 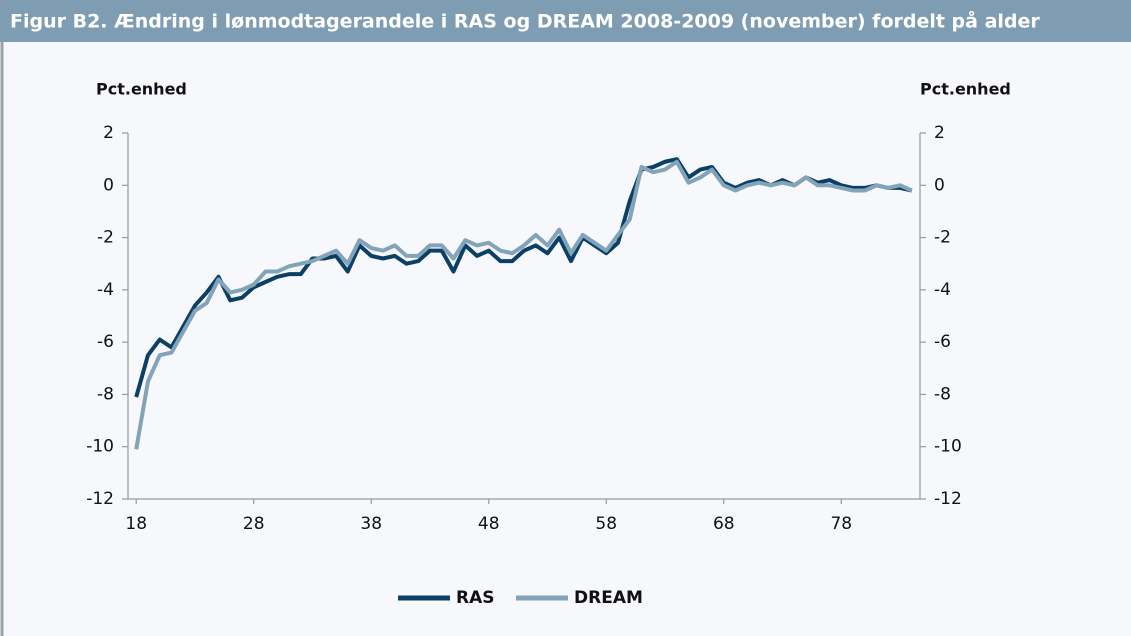 I want to click on y2-axis-label: Pct.enhed, so click(x=965, y=89).